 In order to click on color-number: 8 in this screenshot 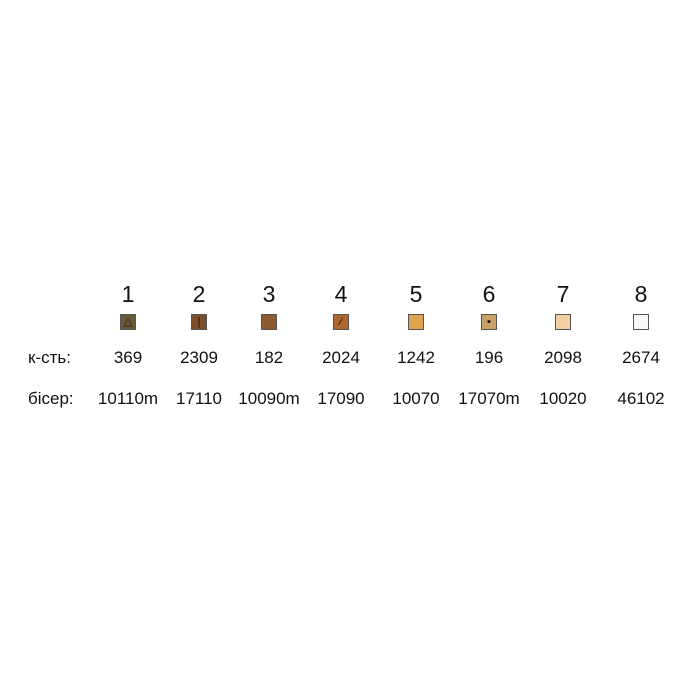, I will do `click(641, 294)`.